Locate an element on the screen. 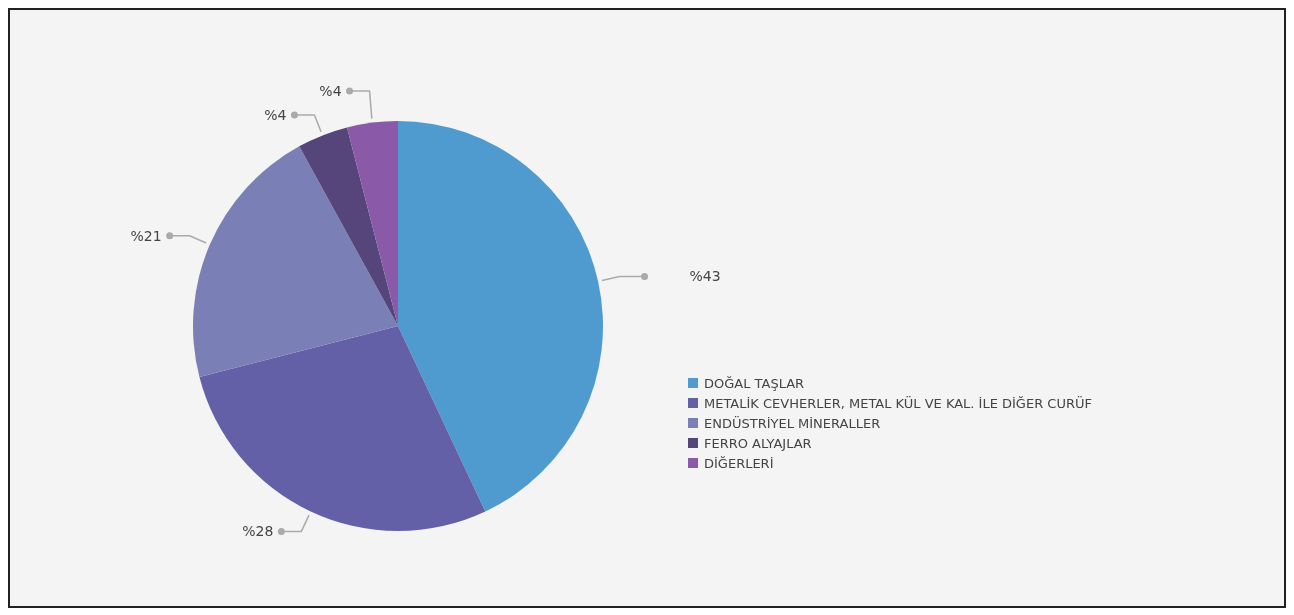 Image resolution: width=1294 pixels, height=615 pixels. legend-label: DOĞAL TAŞLAR is located at coordinates (754, 383).